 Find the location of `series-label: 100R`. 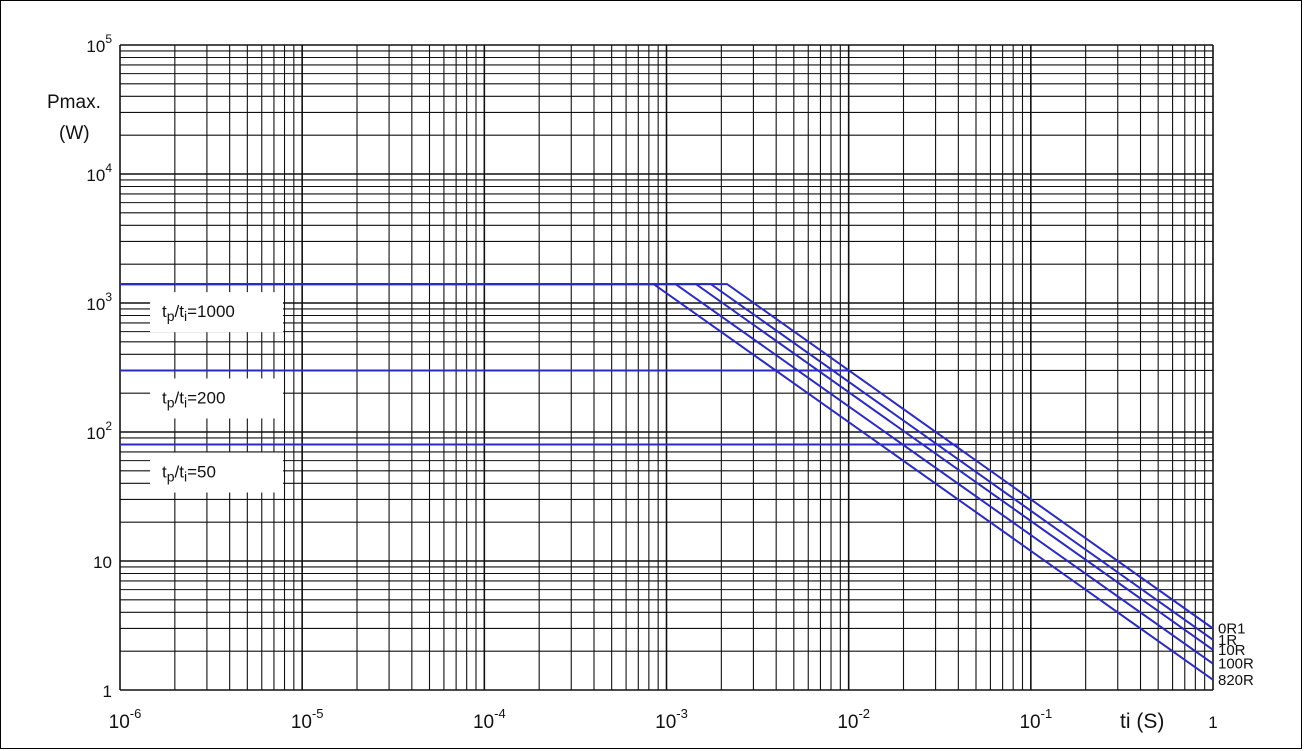

series-label: 100R is located at coordinates (1236, 664).